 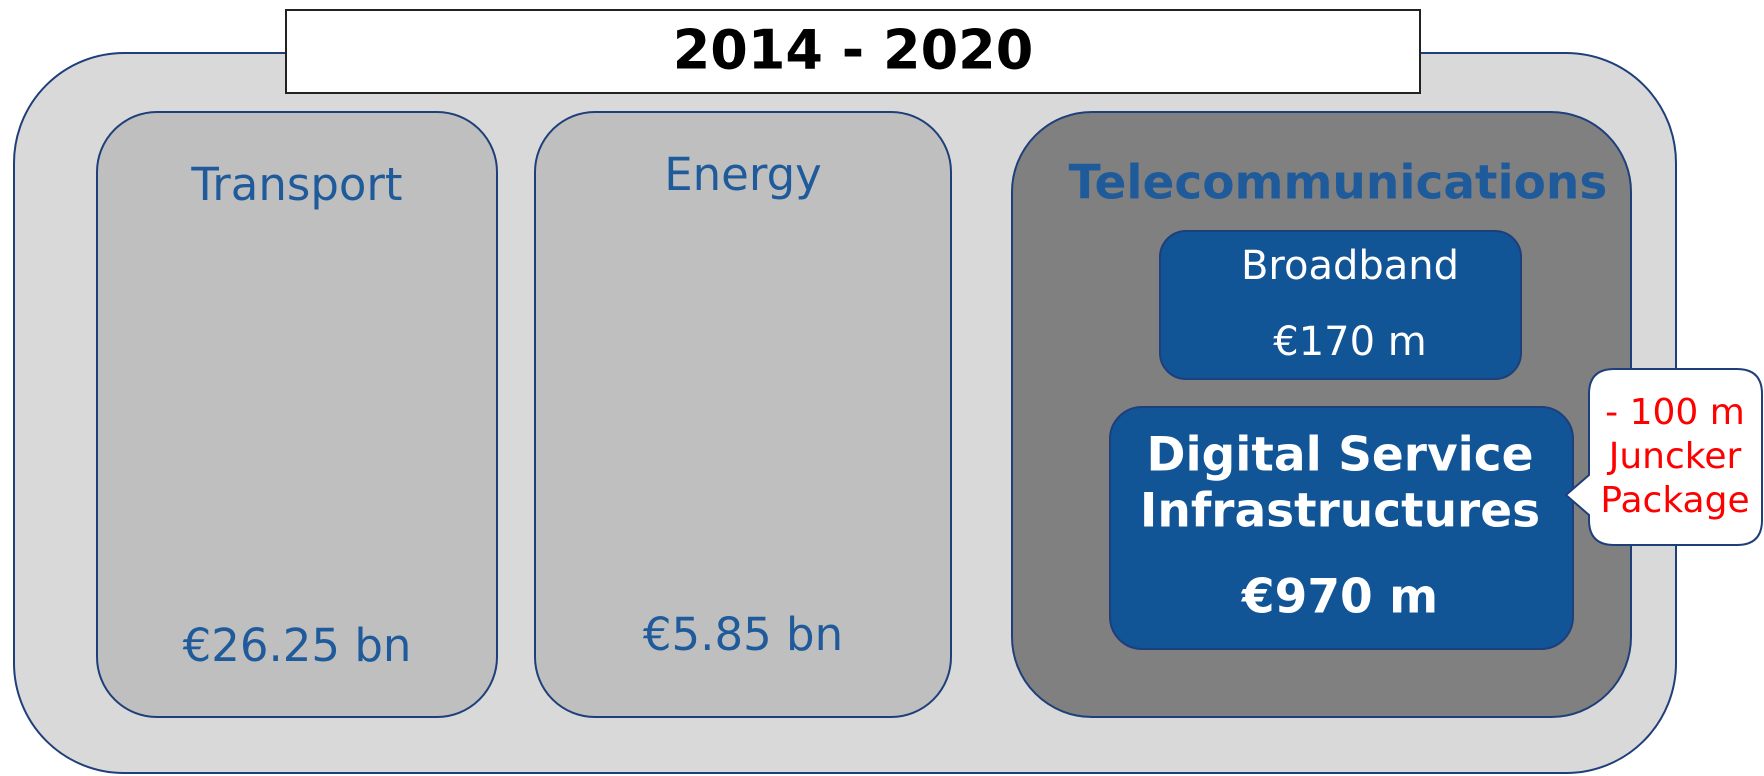 I want to click on sector-label: Telecommunications, so click(x=1338, y=183).